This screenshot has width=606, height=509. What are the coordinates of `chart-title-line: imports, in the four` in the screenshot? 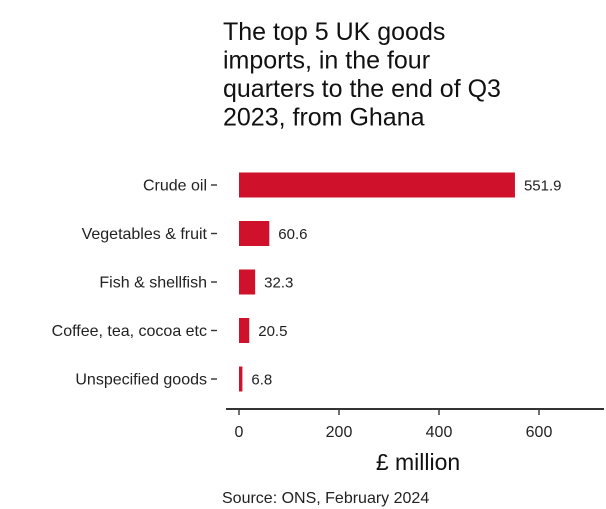 It's located at (326, 61).